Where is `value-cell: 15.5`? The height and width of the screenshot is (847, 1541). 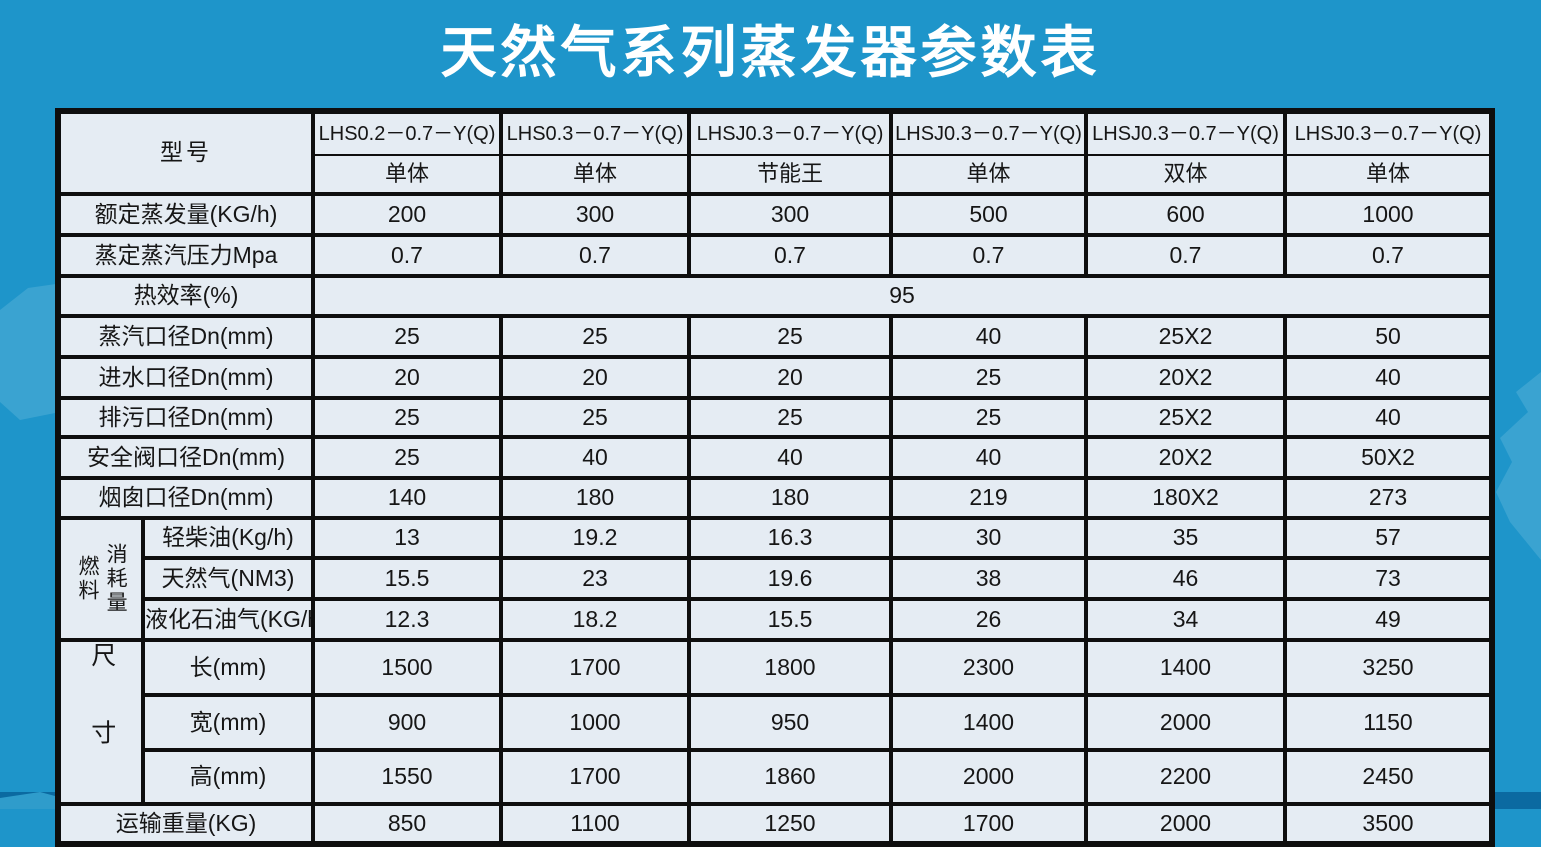 value-cell: 15.5 is located at coordinates (790, 619).